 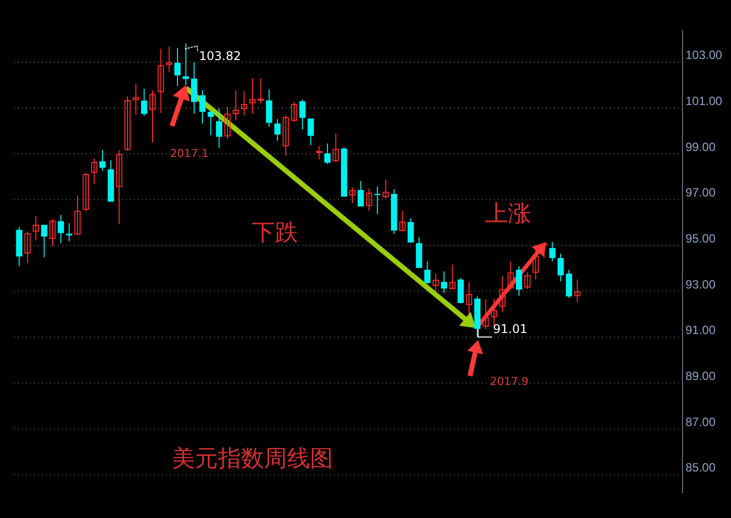 I want to click on y-tick-label: 89.00, so click(x=701, y=375).